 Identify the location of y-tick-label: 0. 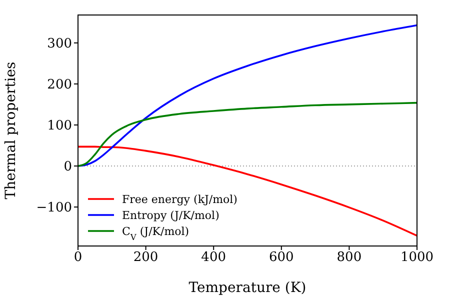
(68, 167).